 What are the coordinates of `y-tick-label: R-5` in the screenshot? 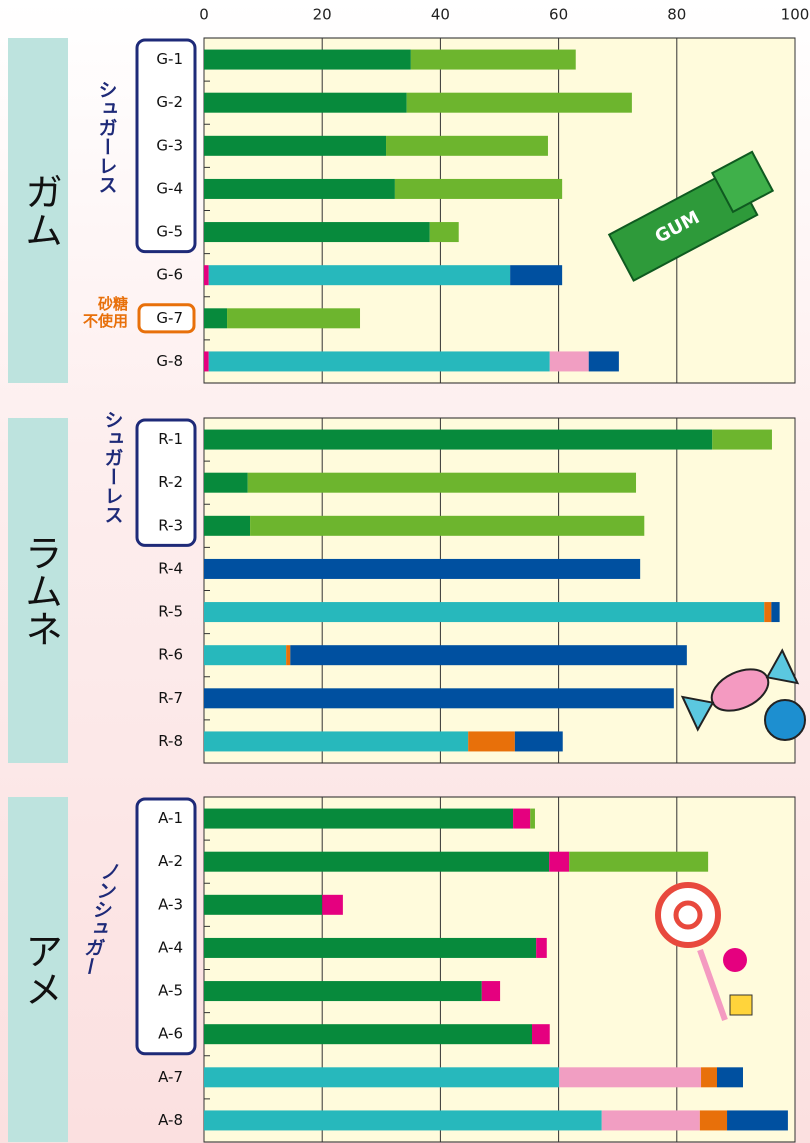 It's located at (170, 612).